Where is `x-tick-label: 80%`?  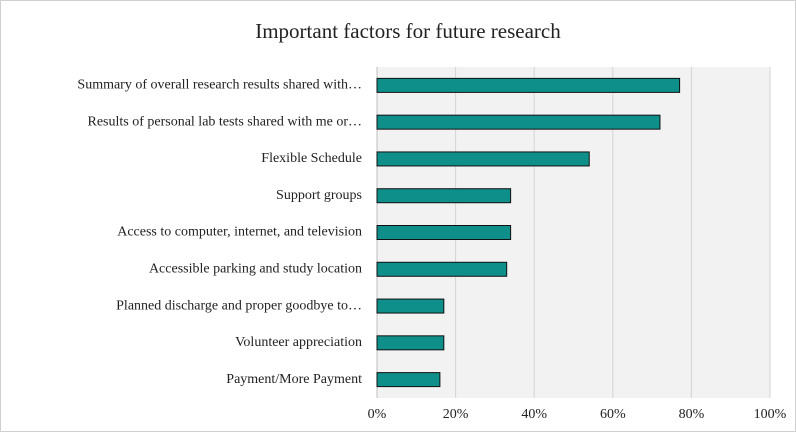
x-tick-label: 80% is located at coordinates (692, 414).